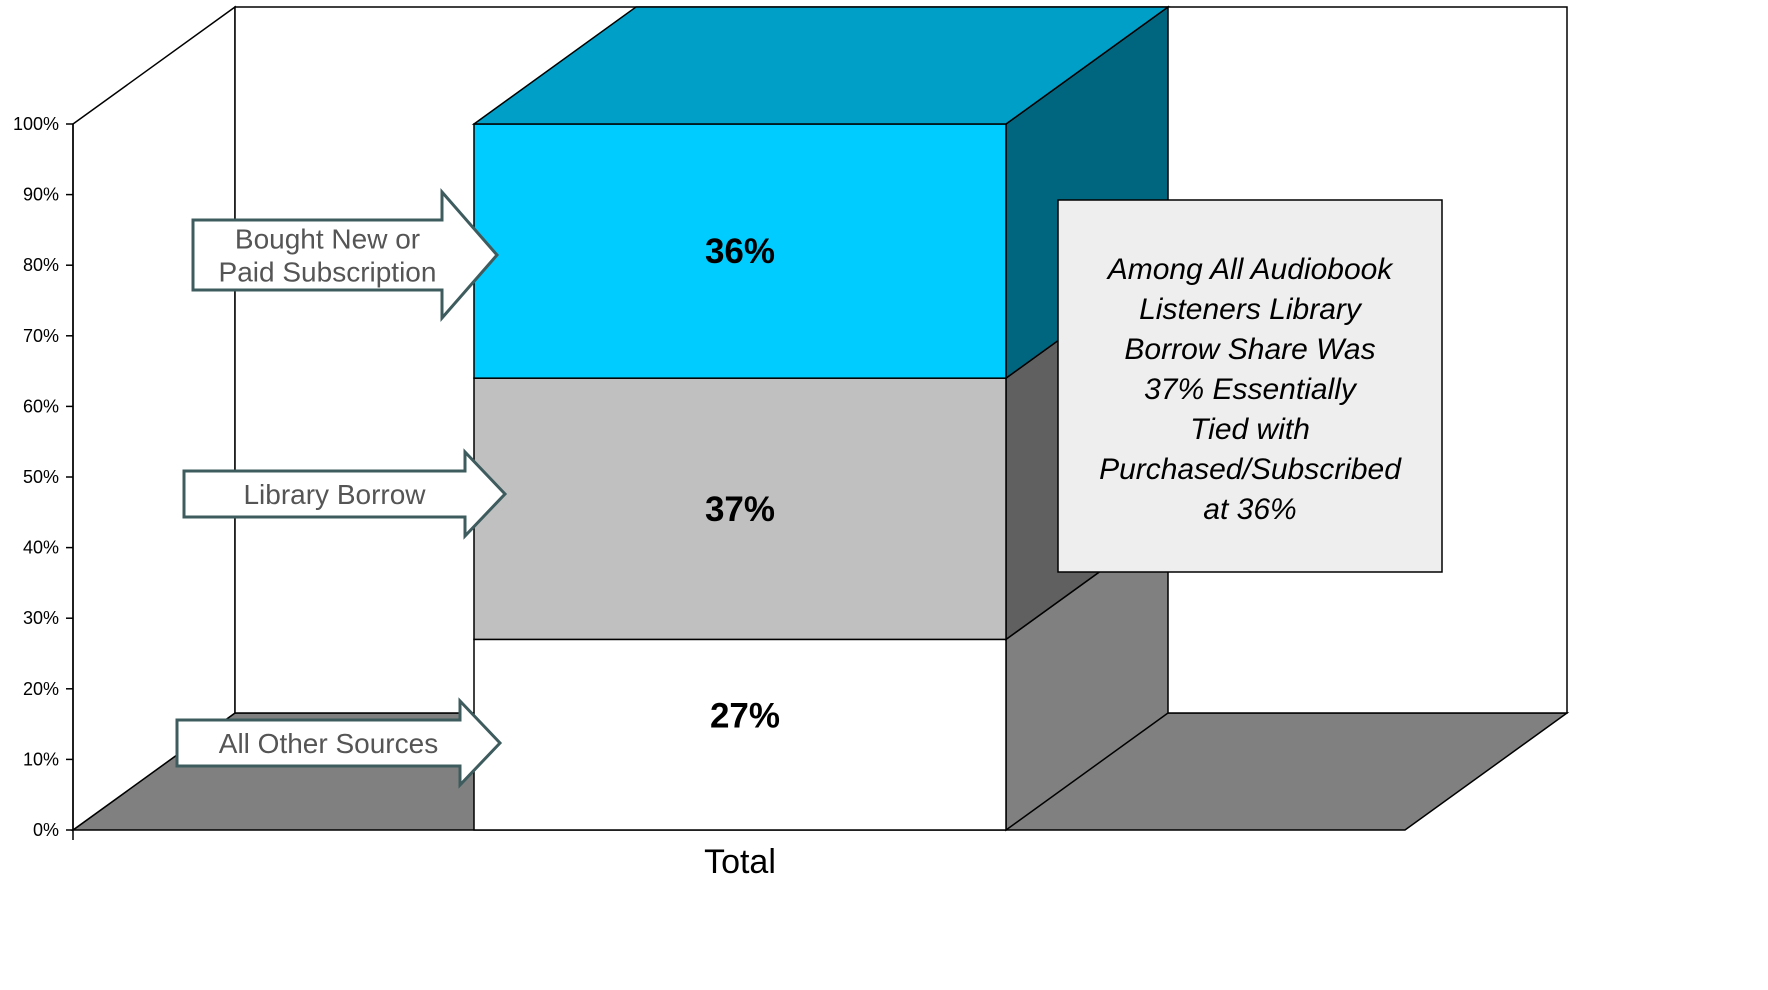  Describe the element at coordinates (327, 239) in the screenshot. I see `arrow-label: Bought New or` at that location.